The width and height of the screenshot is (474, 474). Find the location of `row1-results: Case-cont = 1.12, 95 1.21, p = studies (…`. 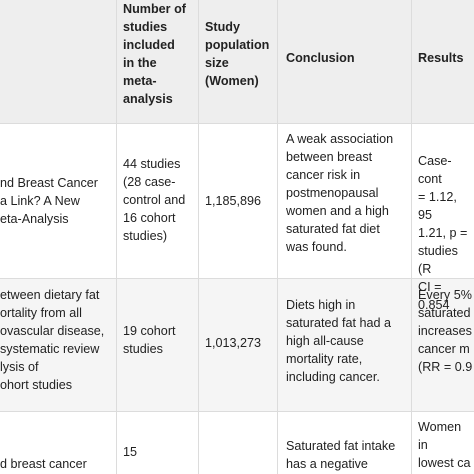

row1-results: Case-cont = 1.12, 95 1.21, p = studies (… is located at coordinates (443, 233).